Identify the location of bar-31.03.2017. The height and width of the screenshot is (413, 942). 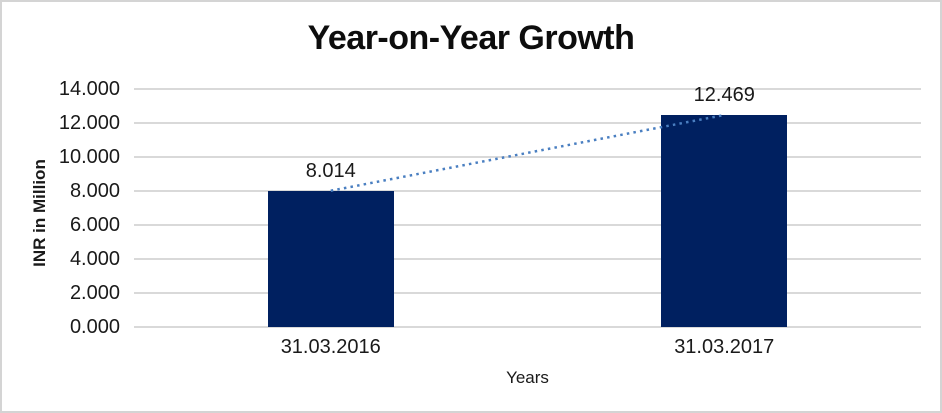
(724, 221).